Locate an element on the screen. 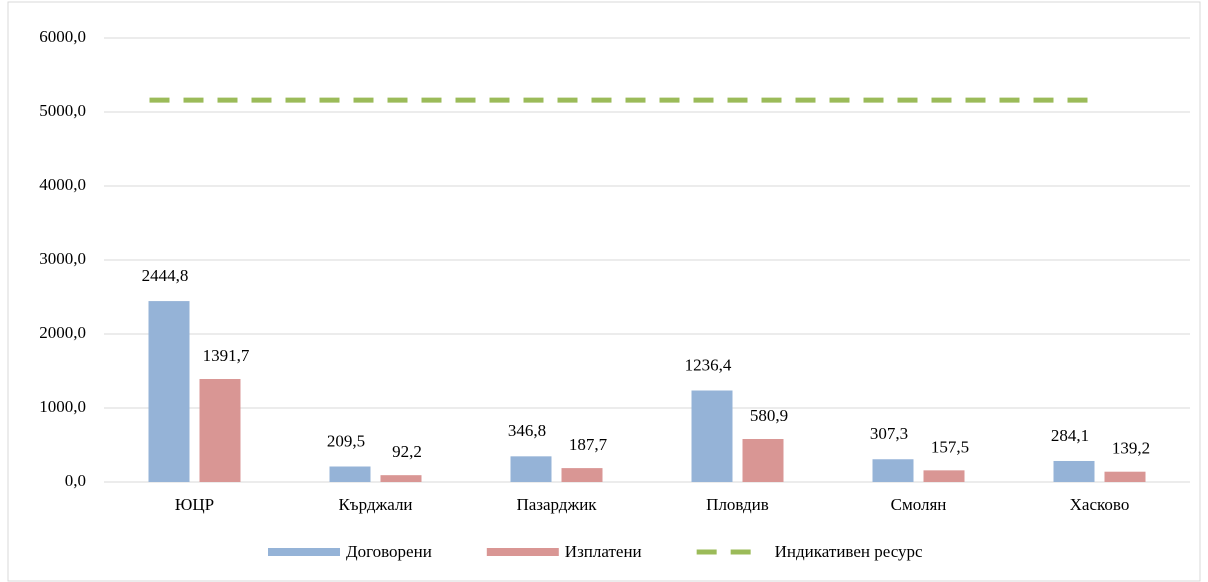 The image size is (1208, 582). x-tick-label: ЮЦР is located at coordinates (194, 504).